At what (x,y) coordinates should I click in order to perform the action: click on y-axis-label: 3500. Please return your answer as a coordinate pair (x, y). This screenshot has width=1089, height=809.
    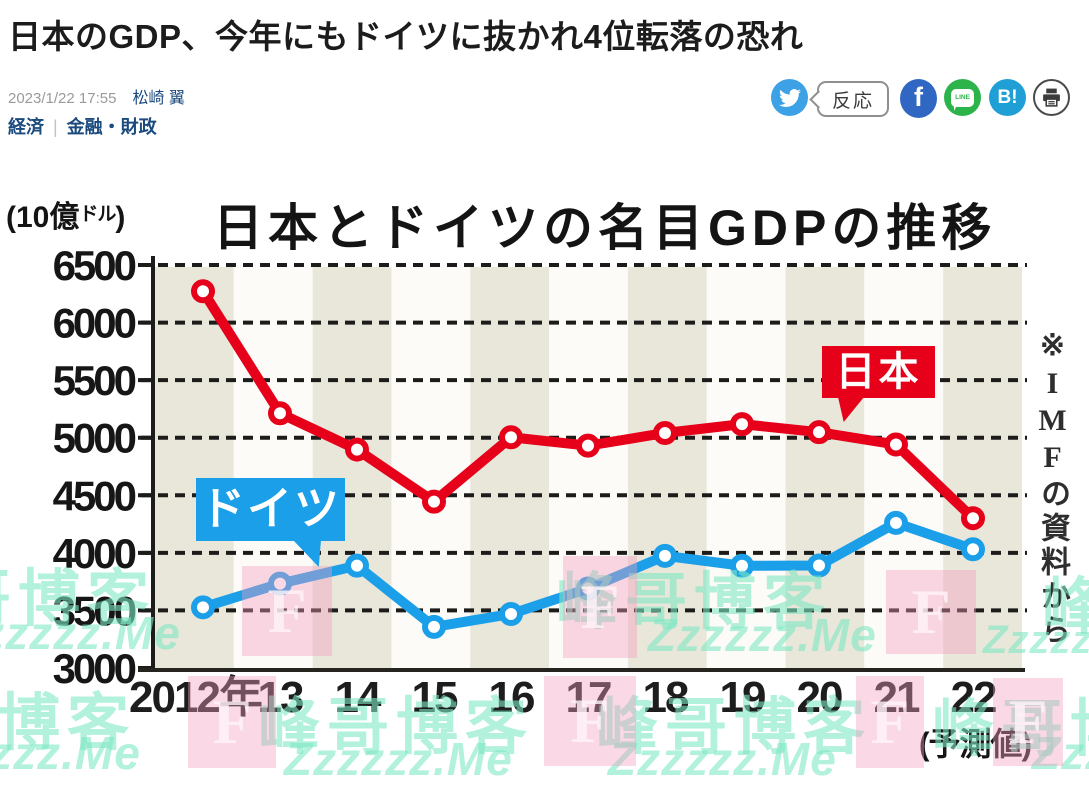
    Looking at the image, I should click on (94, 610).